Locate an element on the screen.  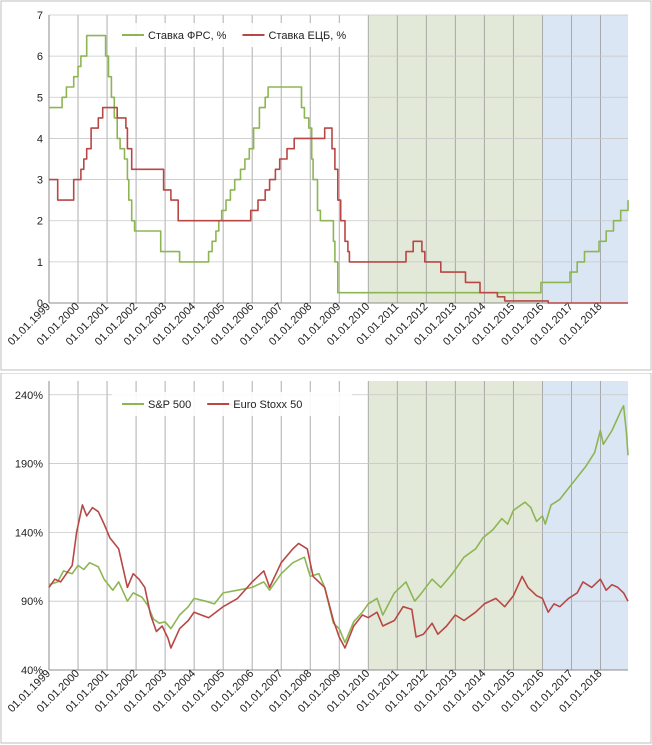
legend-label-2: Euro Stoxx 50 is located at coordinates (267, 405).